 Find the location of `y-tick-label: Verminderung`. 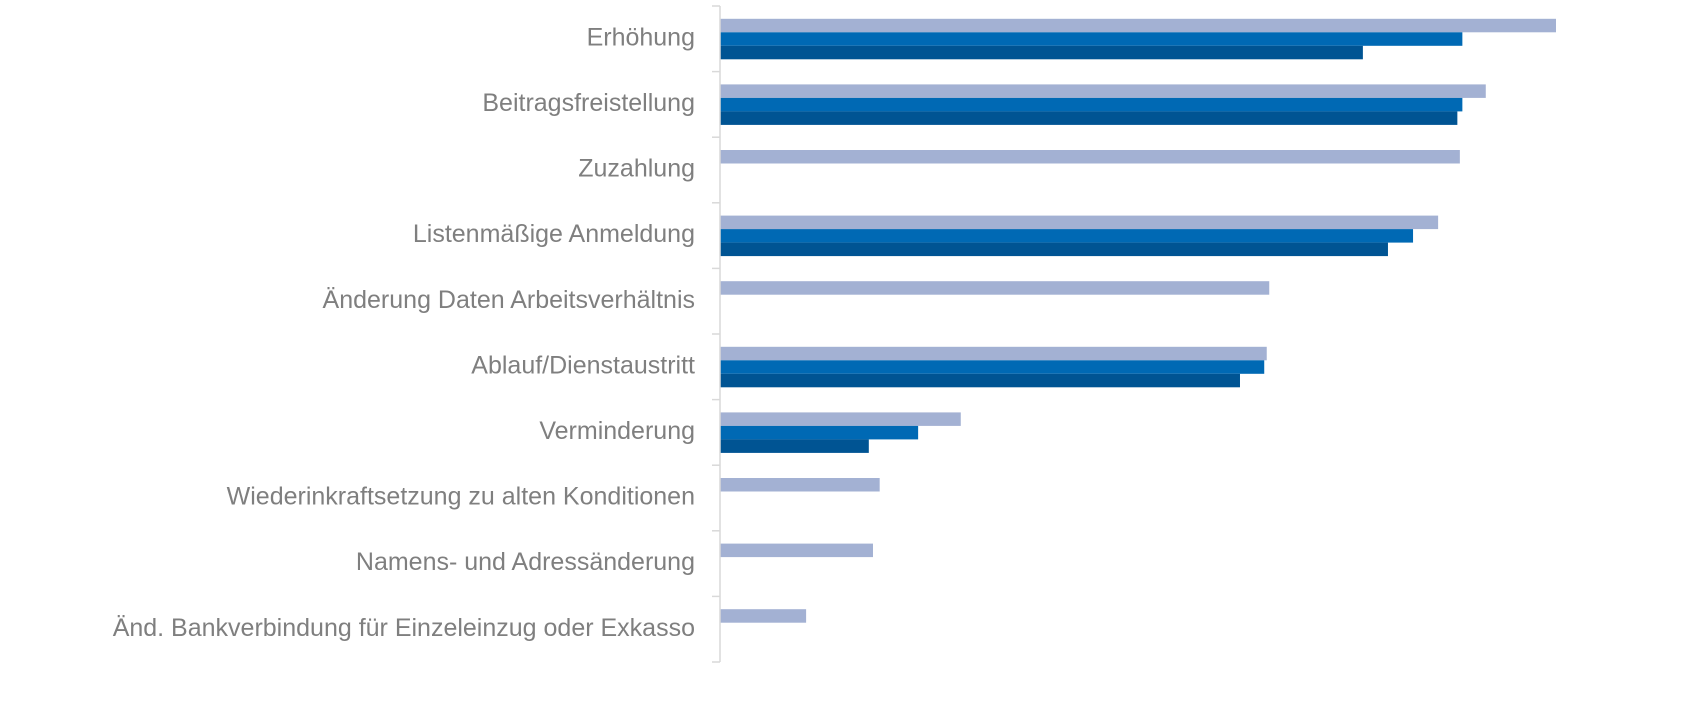

y-tick-label: Verminderung is located at coordinates (617, 431).